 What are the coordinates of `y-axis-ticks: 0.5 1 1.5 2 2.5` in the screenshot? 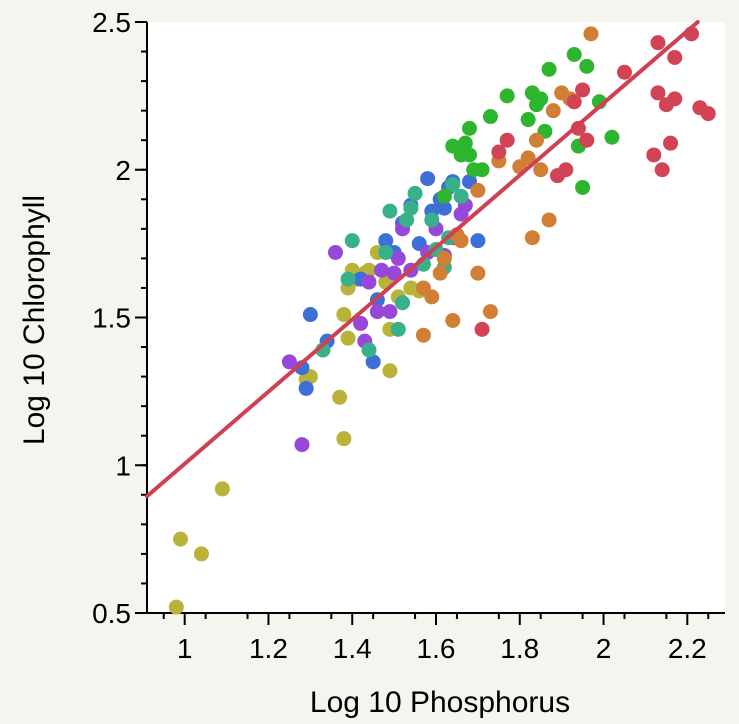 It's located at (119, 318).